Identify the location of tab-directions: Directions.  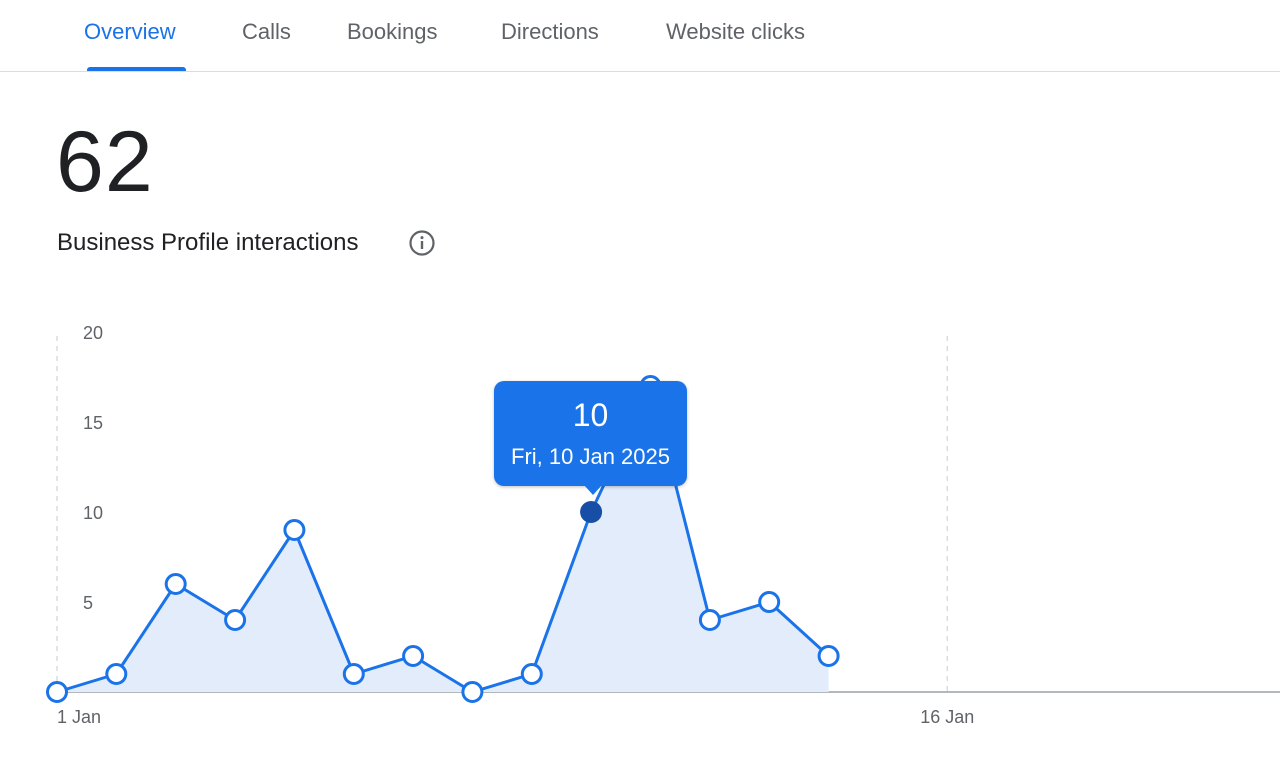
(550, 31).